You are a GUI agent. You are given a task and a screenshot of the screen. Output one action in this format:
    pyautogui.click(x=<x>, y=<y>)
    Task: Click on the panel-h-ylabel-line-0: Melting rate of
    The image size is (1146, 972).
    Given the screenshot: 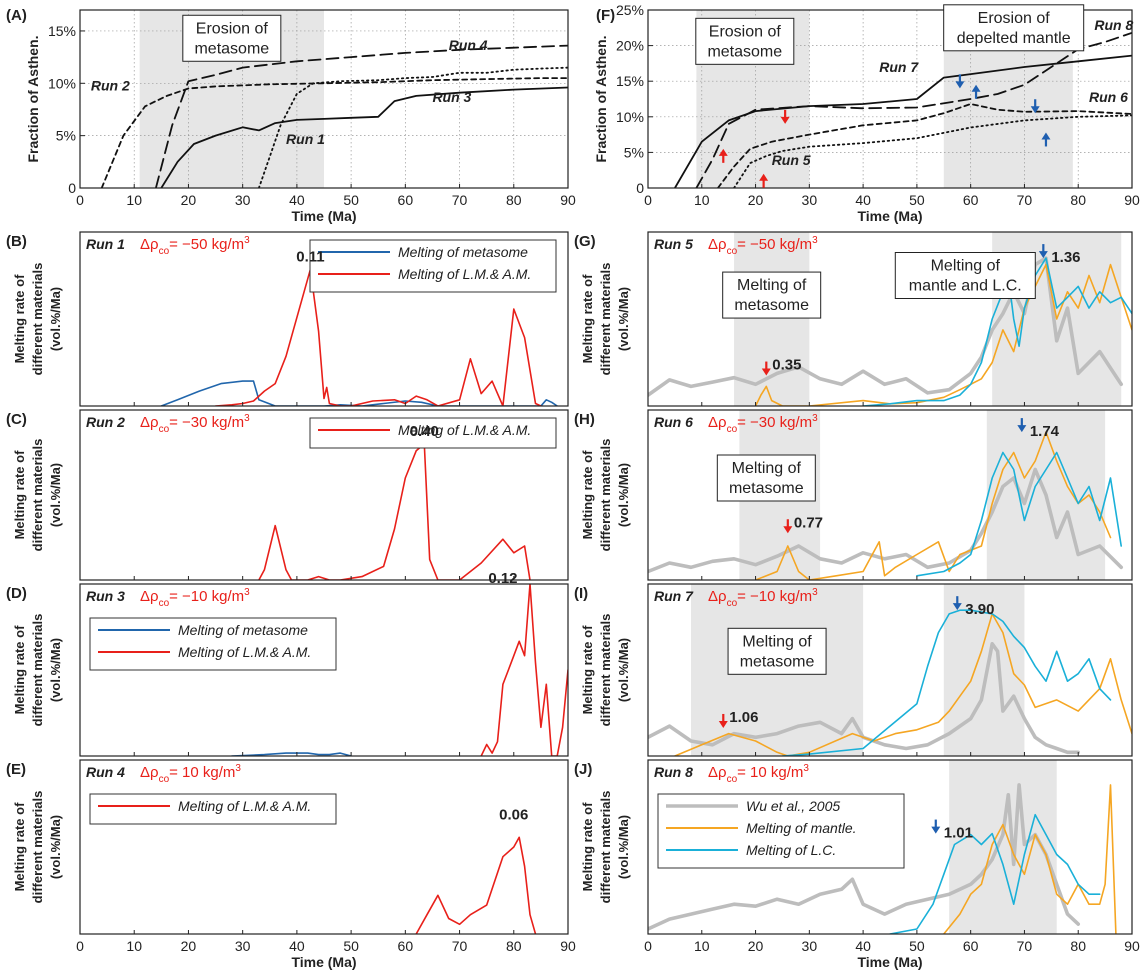 What is the action you would take?
    pyautogui.click(x=587, y=495)
    